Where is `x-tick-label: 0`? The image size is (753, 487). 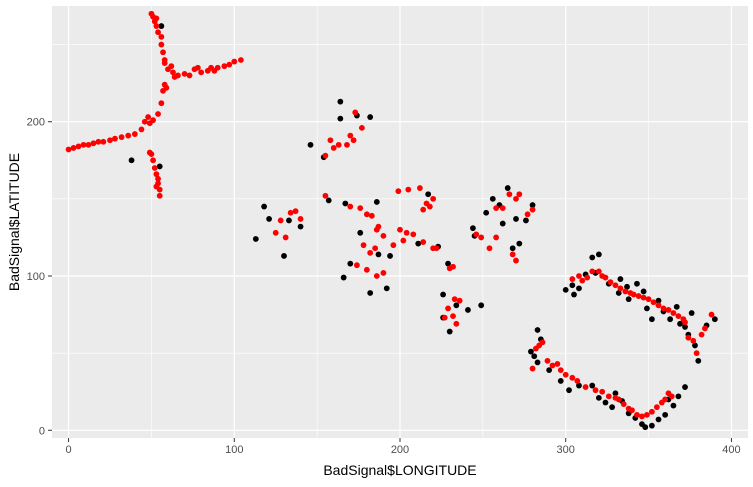
x-tick-label: 0 is located at coordinates (69, 450).